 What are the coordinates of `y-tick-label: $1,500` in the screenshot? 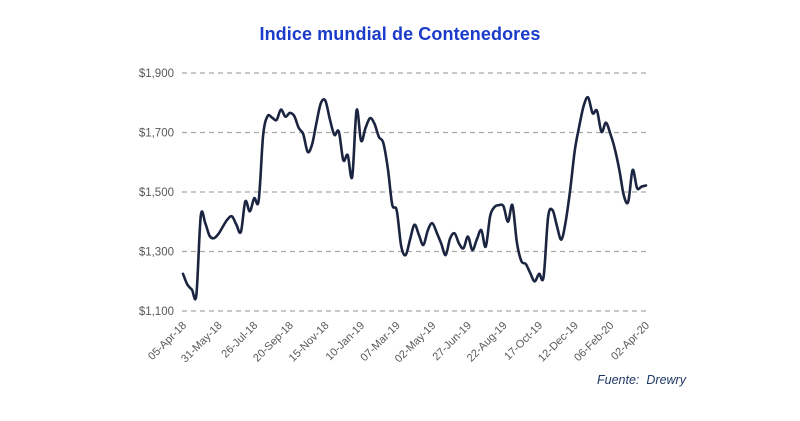 It's located at (156, 193).